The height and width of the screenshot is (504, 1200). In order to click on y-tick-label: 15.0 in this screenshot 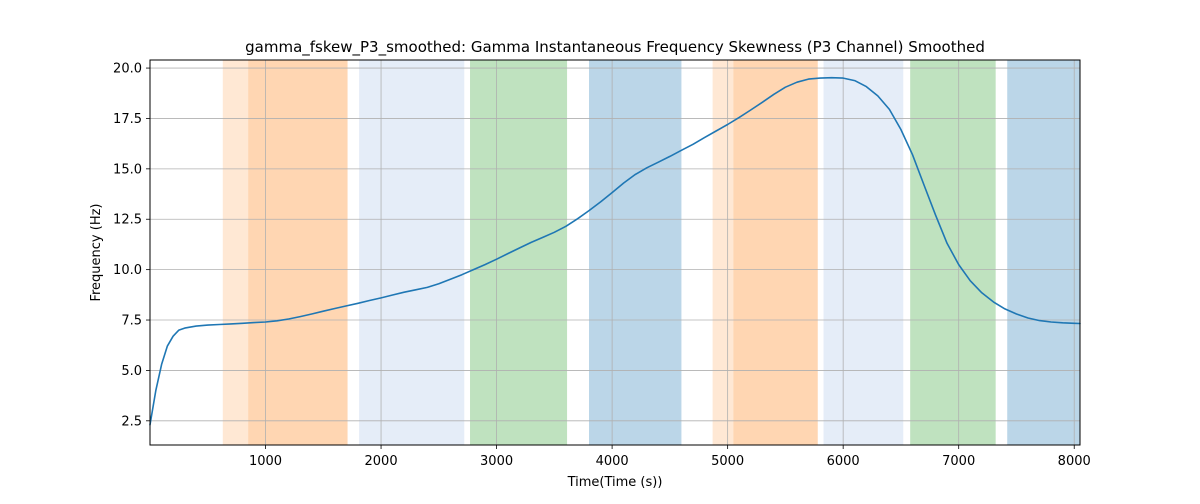, I will do `click(127, 169)`.